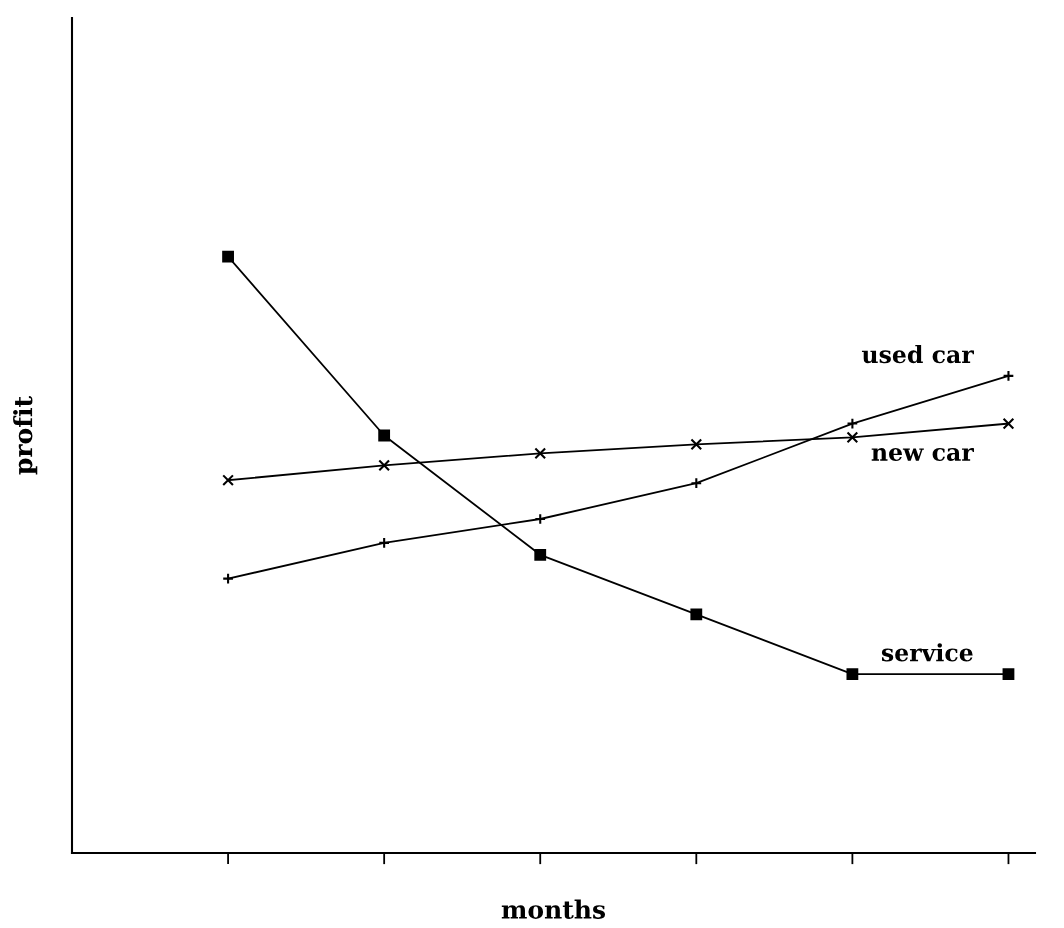 The width and height of the screenshot is (1064, 928). Describe the element at coordinates (917, 354) in the screenshot. I see `series-label: used car` at that location.